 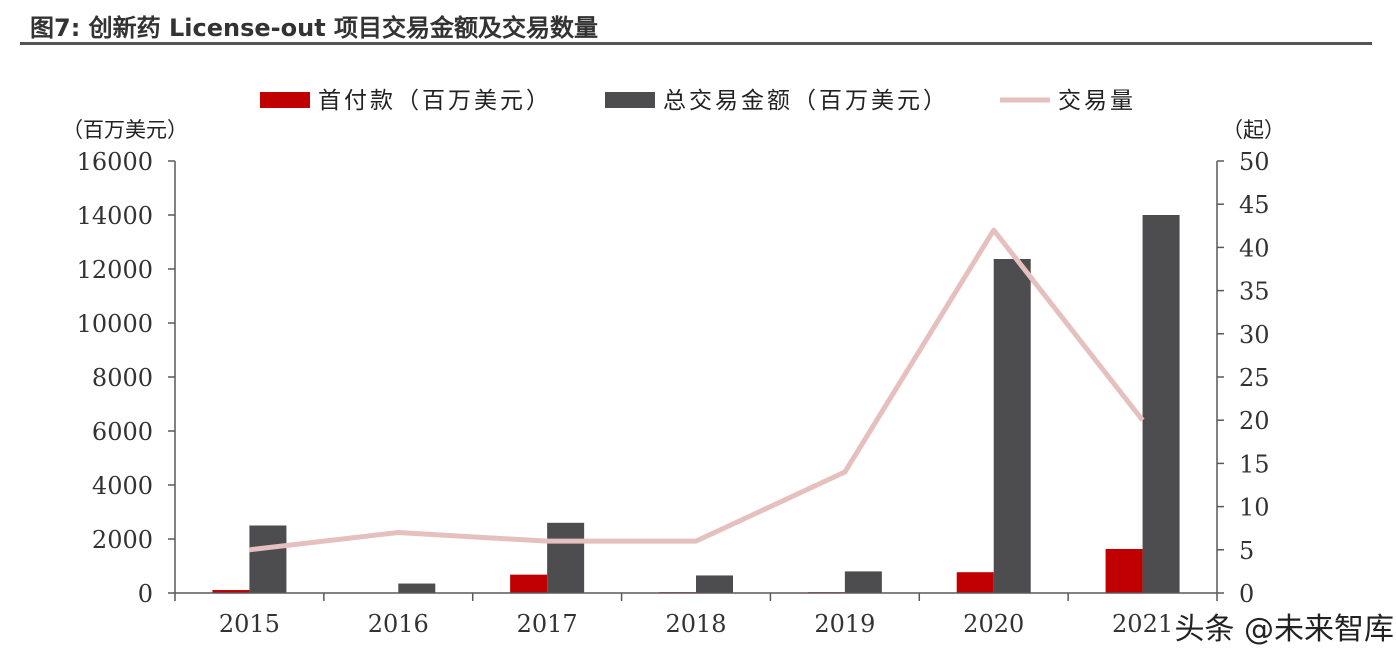 What do you see at coordinates (1254, 421) in the screenshot?
I see `y2-tick-label: 20` at bounding box center [1254, 421].